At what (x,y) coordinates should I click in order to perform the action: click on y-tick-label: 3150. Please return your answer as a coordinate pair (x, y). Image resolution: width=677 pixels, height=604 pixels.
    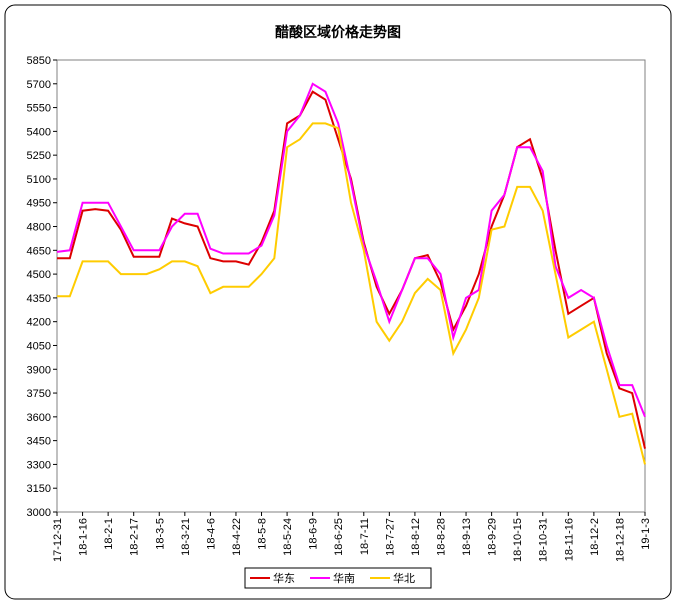
    Looking at the image, I should click on (39, 489).